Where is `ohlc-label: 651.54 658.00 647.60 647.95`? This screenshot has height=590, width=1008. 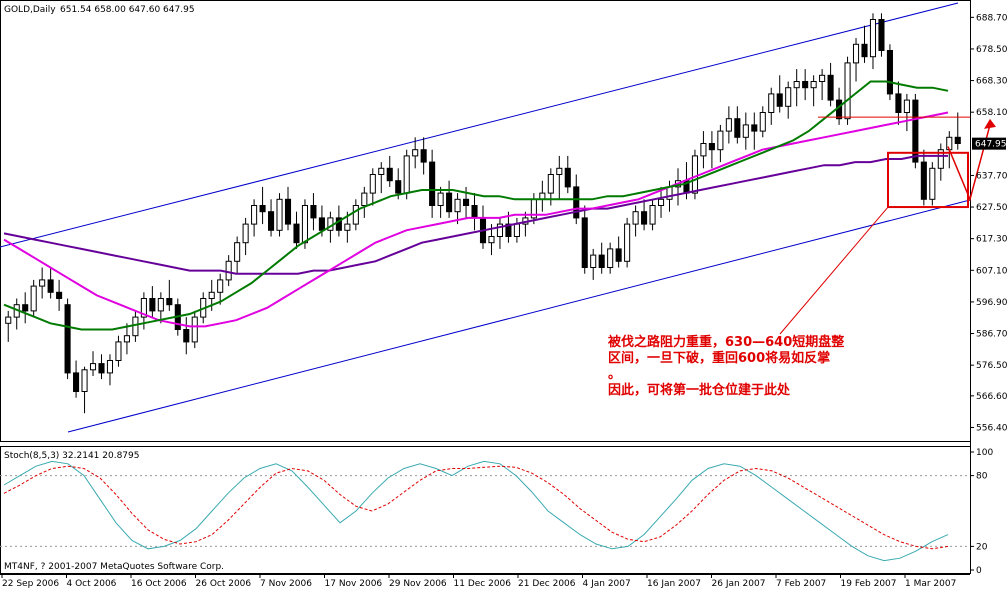 ohlc-label: 651.54 658.00 647.60 647.95 is located at coordinates (127, 10).